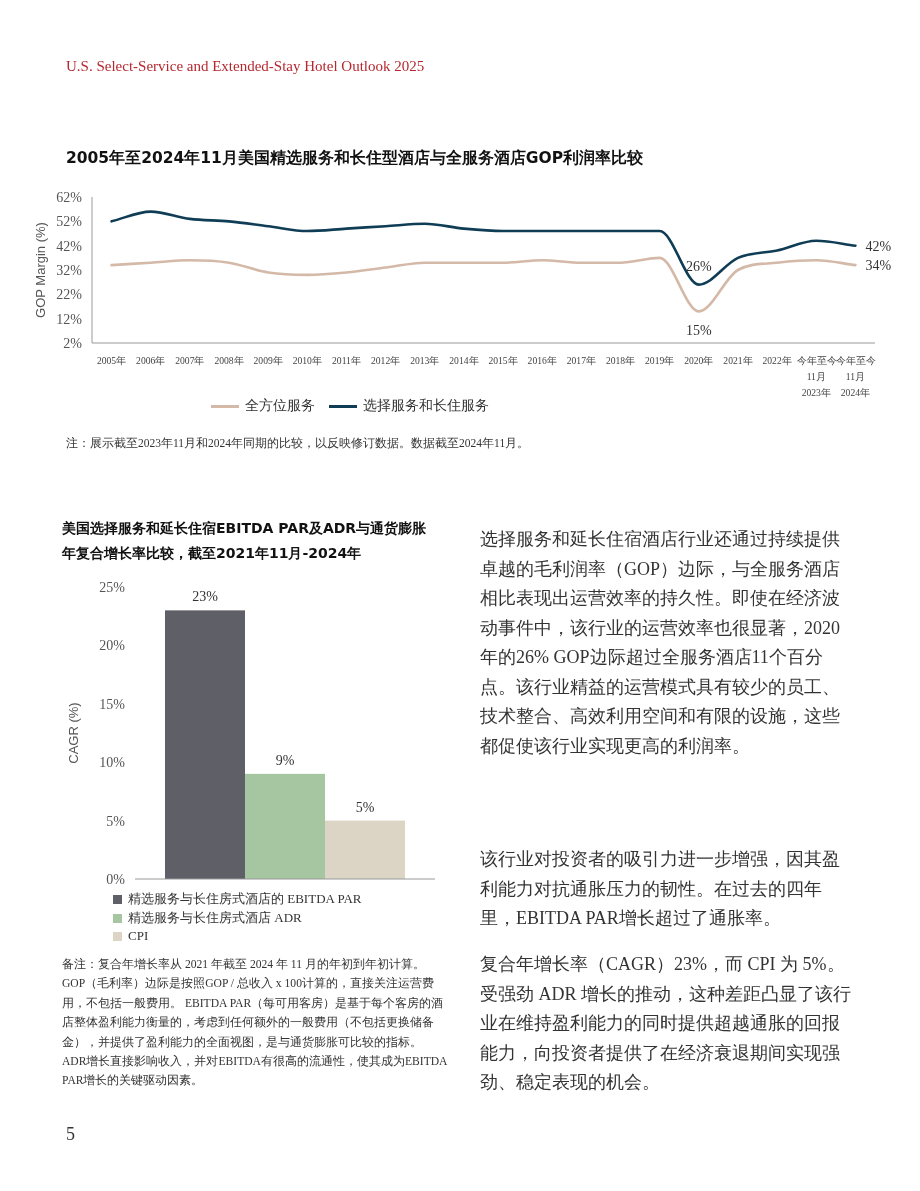  What do you see at coordinates (660, 889) in the screenshot?
I see `text: 该行业对投资者的吸引力进一步增强，因其盈利能力对抗通胀压力的韧性。在过去的四年里，EBITDA PAR增长超过了通胀率。` at bounding box center [660, 889].